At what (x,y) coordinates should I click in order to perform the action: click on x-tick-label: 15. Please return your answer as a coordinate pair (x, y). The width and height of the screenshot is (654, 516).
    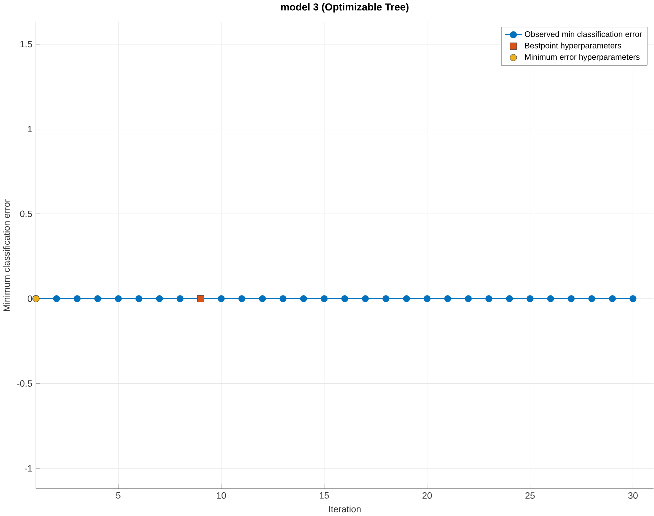
    Looking at the image, I should click on (325, 495).